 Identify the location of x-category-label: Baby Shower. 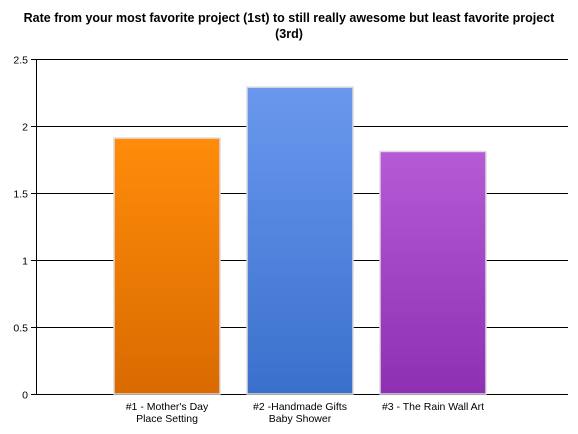
(300, 419).